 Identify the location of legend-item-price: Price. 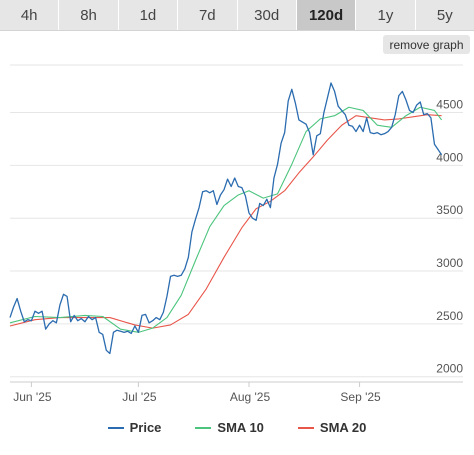
(134, 427).